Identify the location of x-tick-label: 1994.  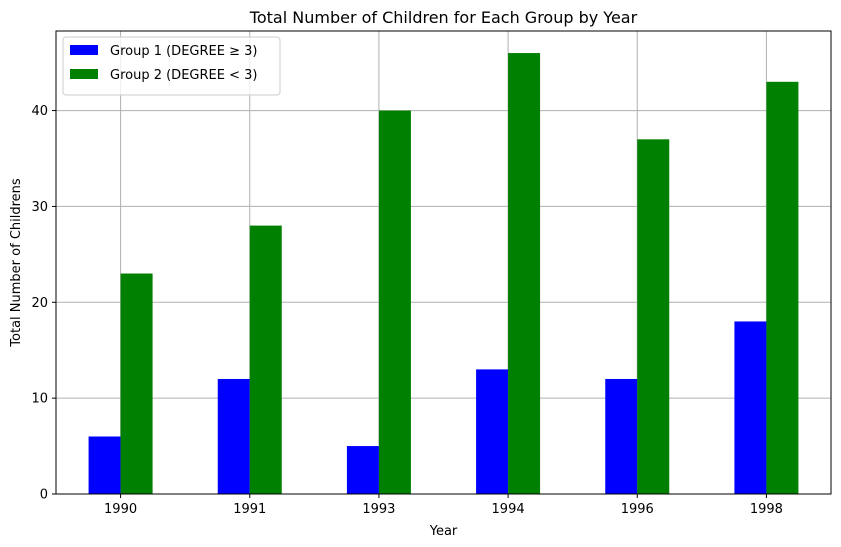
(508, 509).